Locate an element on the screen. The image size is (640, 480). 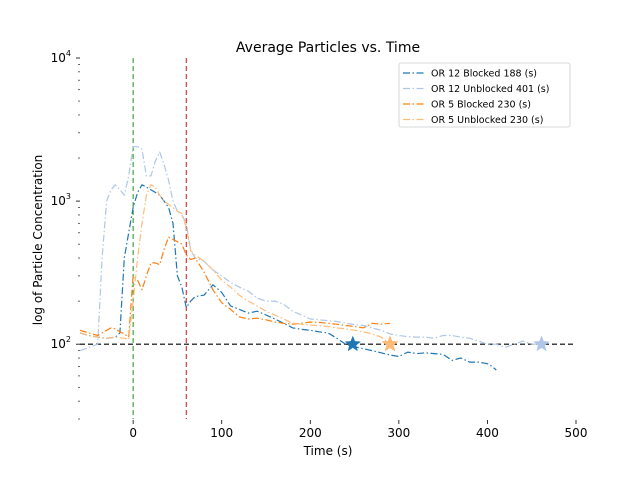
end-markers is located at coordinates (447, 343).